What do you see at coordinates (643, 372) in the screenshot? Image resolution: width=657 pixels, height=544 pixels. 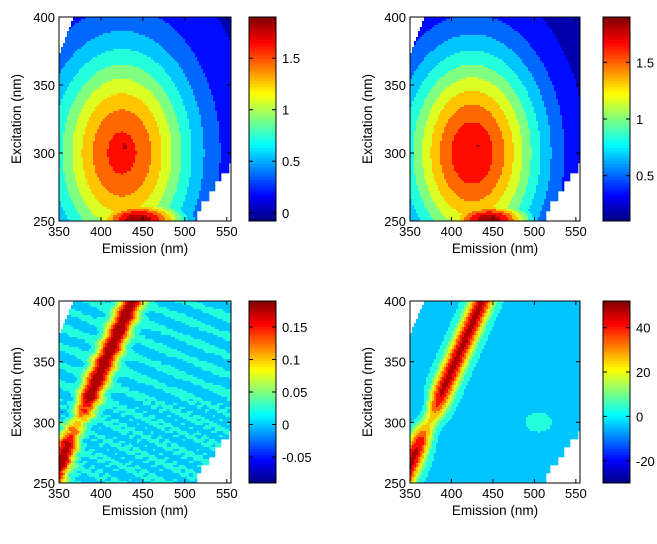 I see `colorbar-tick-label: 20` at bounding box center [643, 372].